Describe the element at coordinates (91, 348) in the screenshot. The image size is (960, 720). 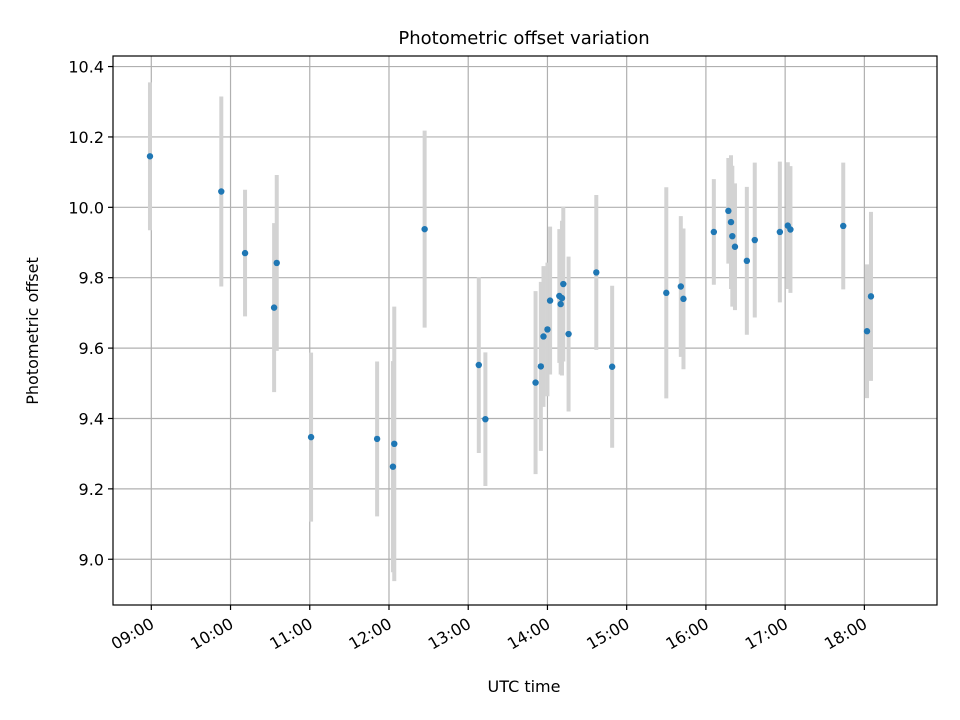
I see `y-tick-label: 9.6` at that location.